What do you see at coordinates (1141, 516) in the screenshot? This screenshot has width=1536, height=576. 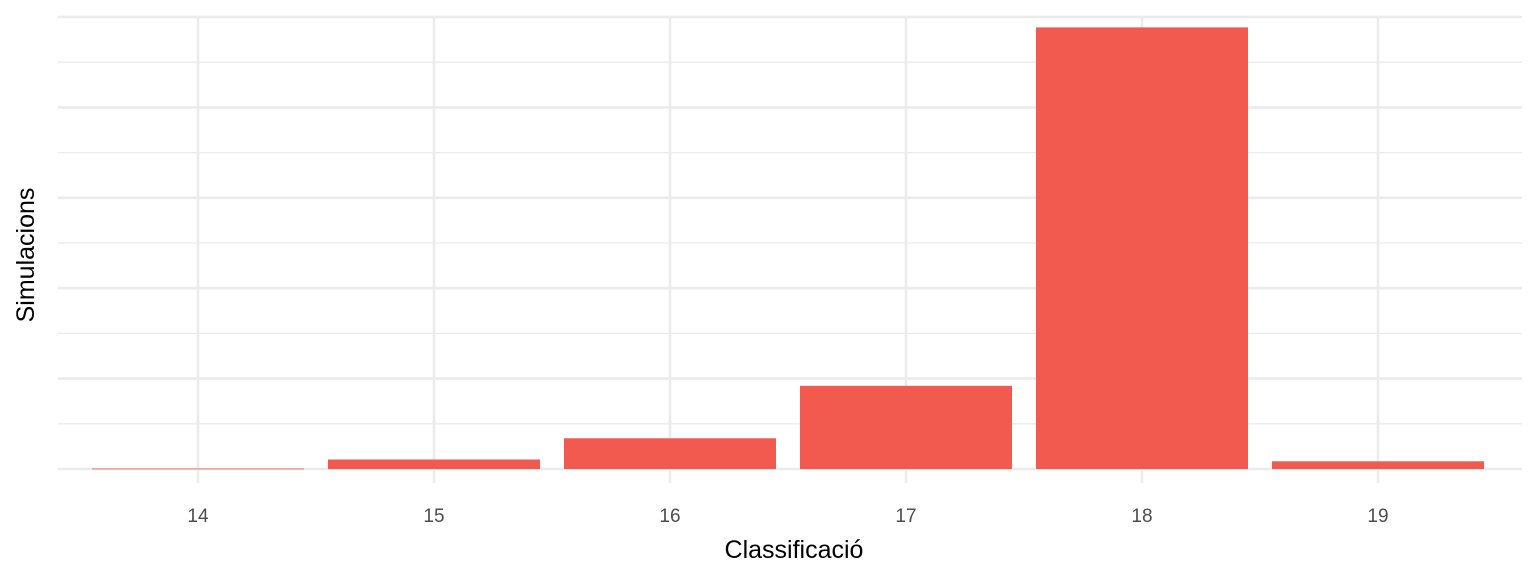 I see `x-tick-label: 18` at bounding box center [1141, 516].